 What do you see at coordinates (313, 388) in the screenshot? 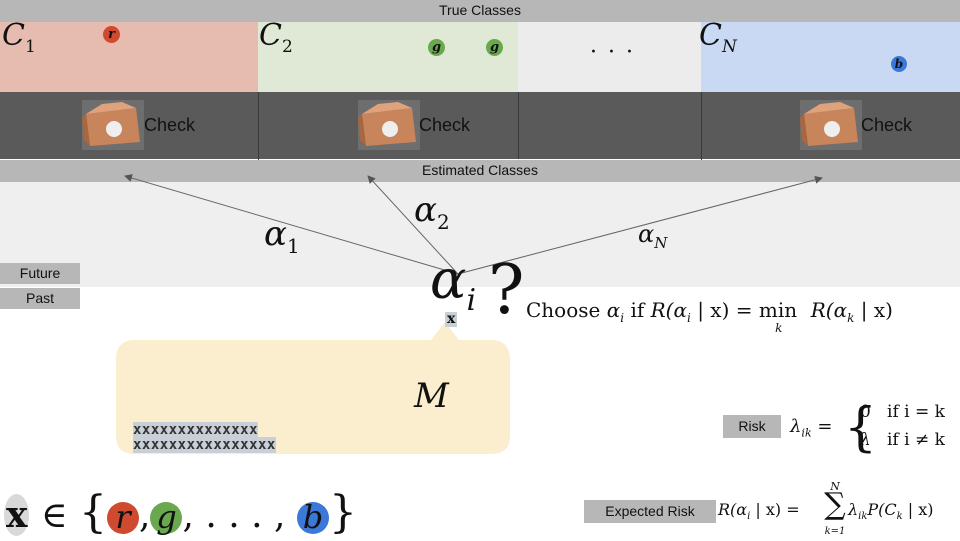
I see `model-bubble` at bounding box center [313, 388].